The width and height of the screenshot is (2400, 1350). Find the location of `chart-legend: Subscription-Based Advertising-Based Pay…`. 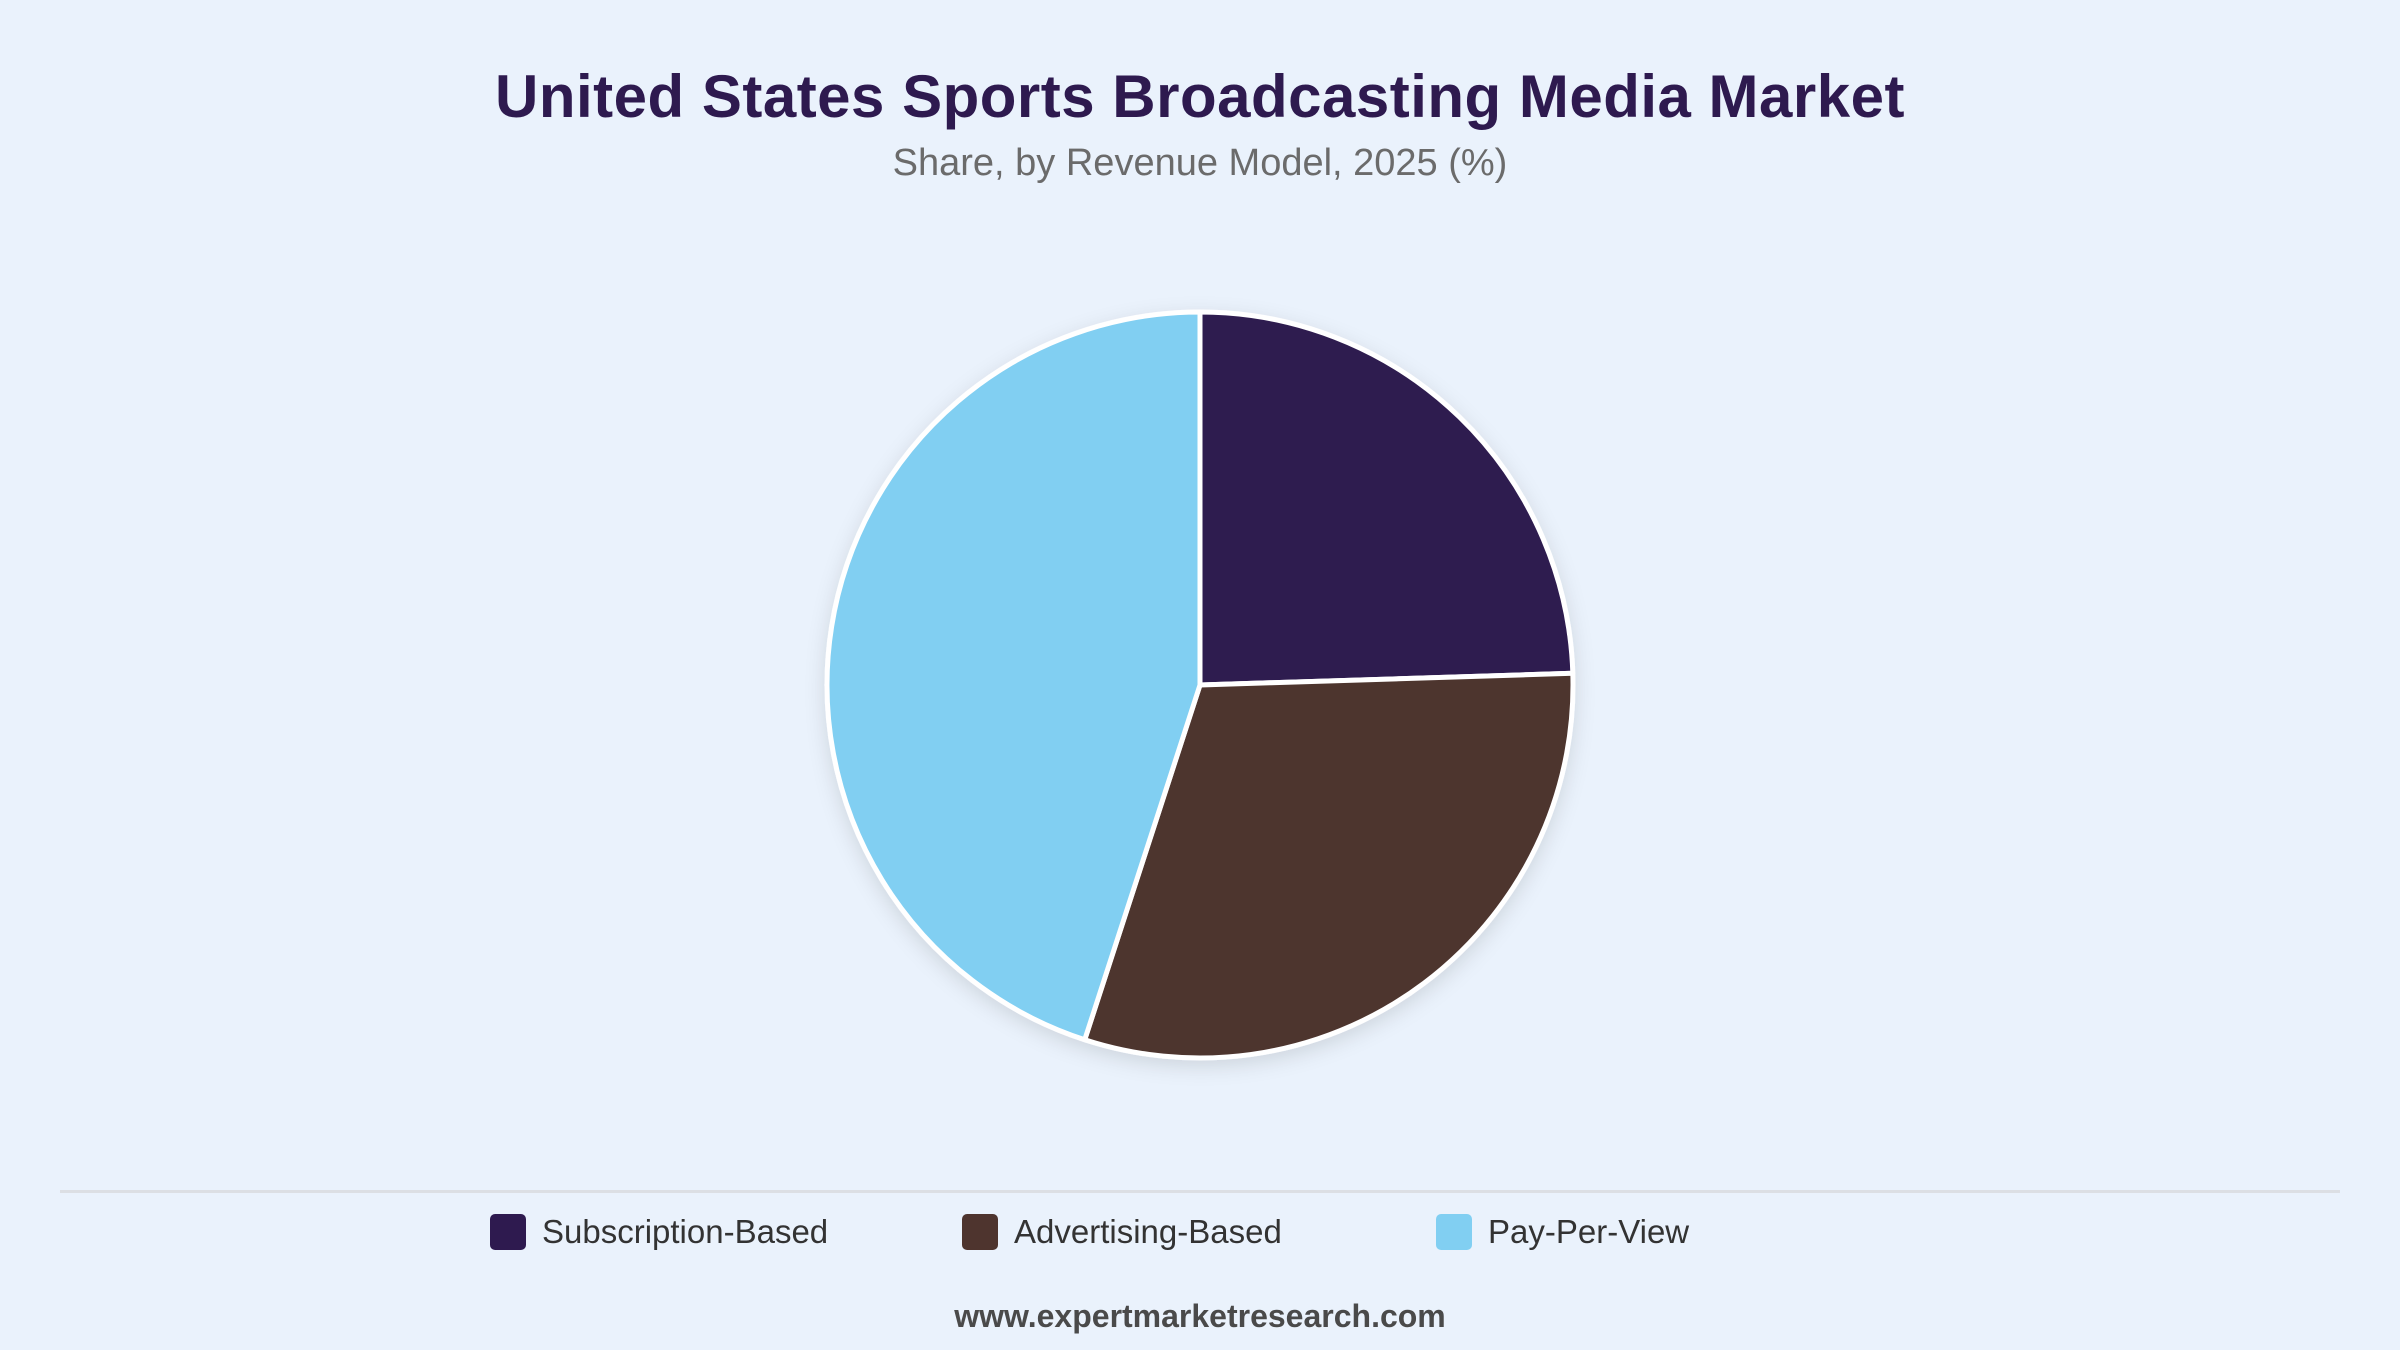

chart-legend: Subscription-Based Advertising-Based Pay… is located at coordinates (1200, 1232).